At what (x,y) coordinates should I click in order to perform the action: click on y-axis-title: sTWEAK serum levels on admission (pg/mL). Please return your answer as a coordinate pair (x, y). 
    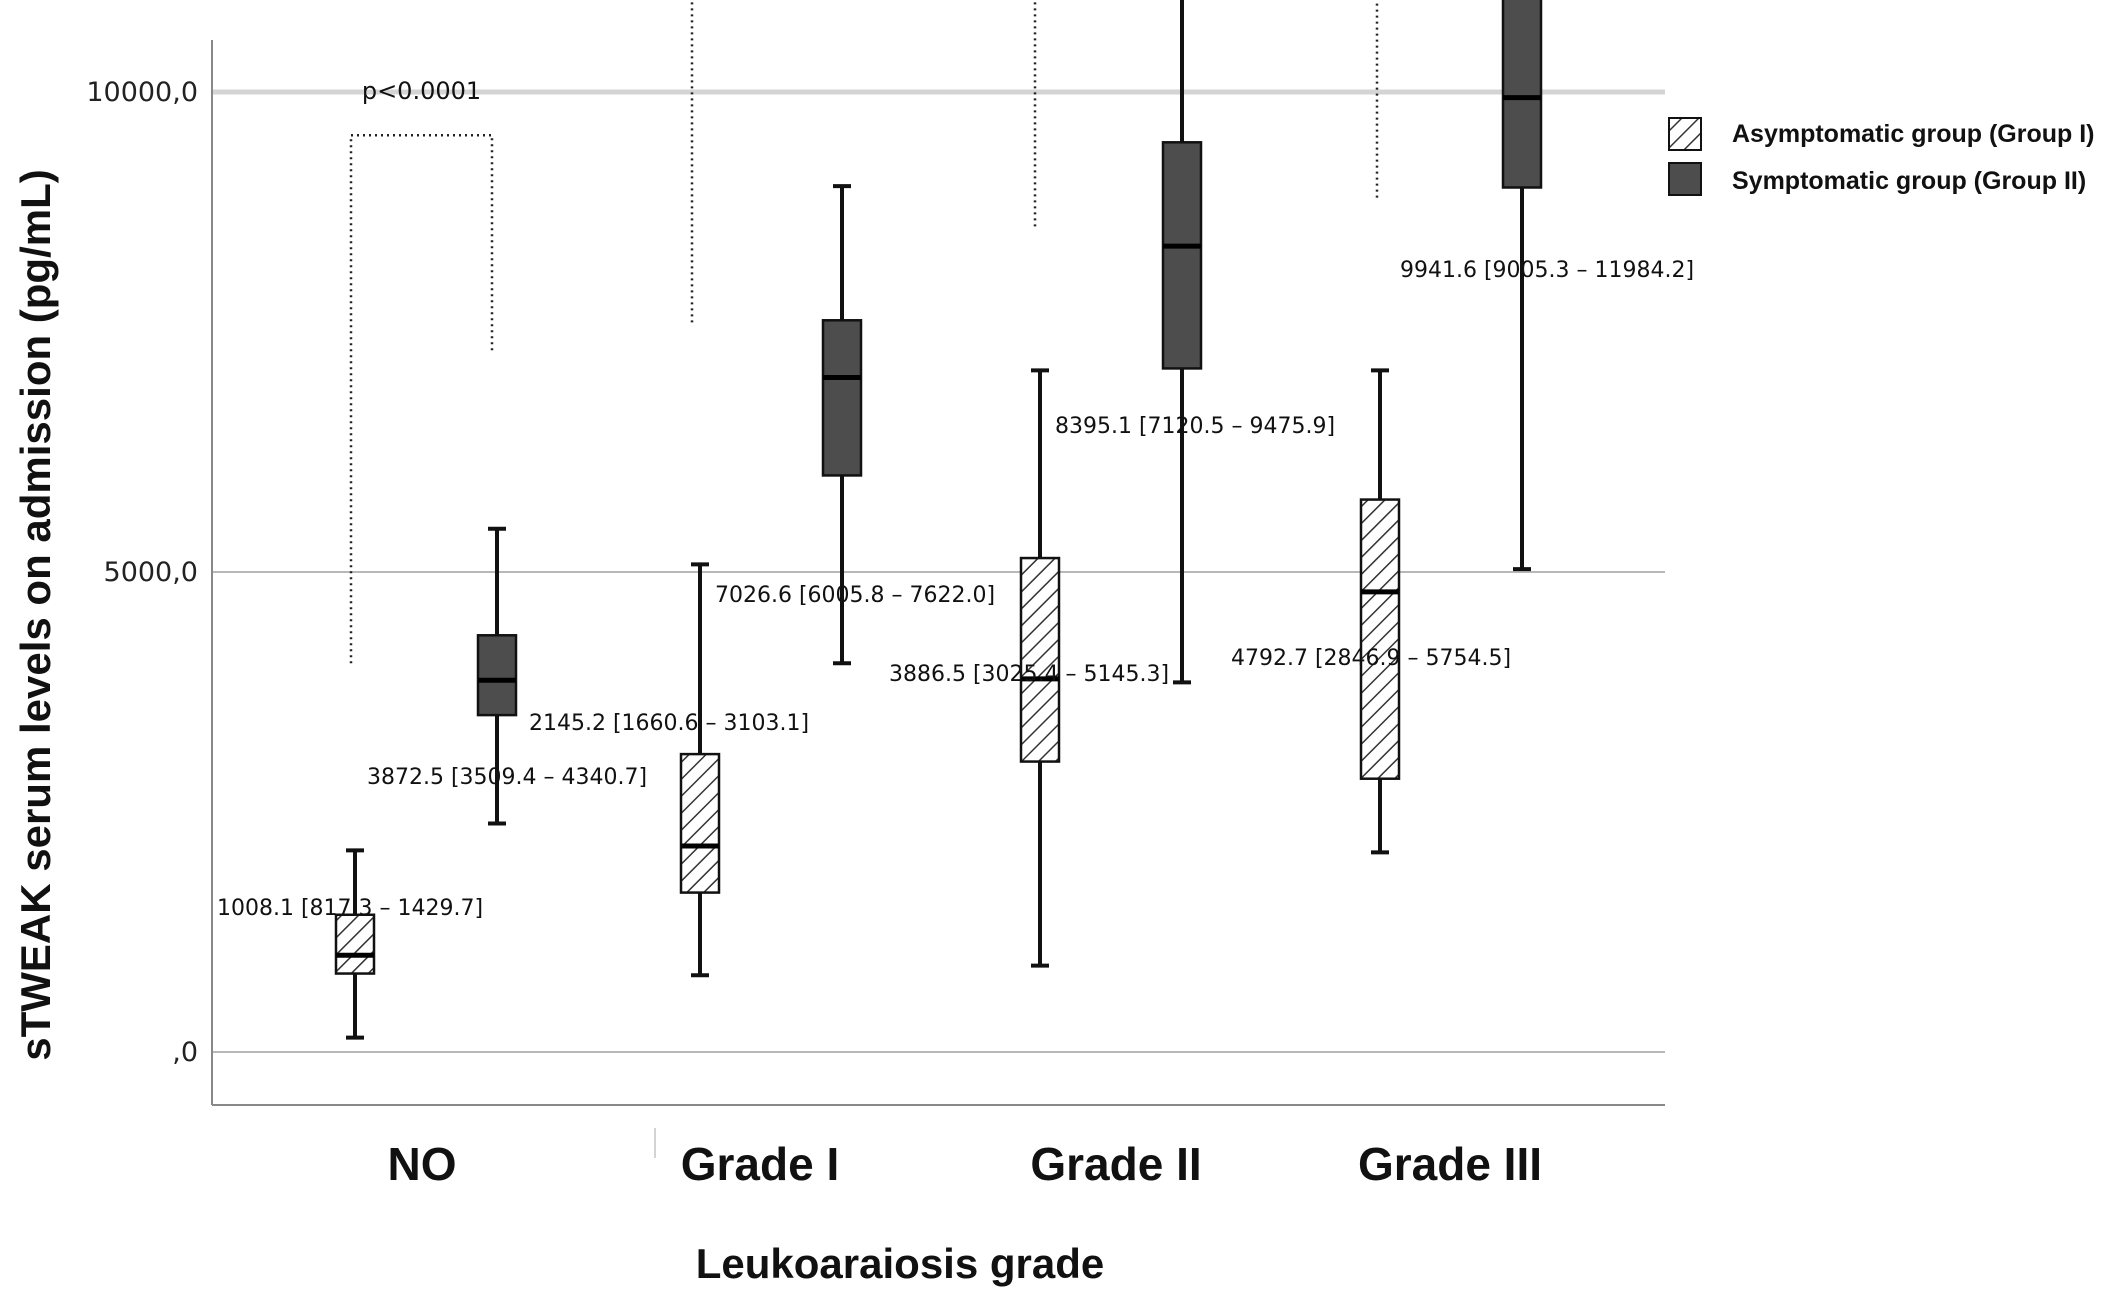
    Looking at the image, I should click on (35, 615).